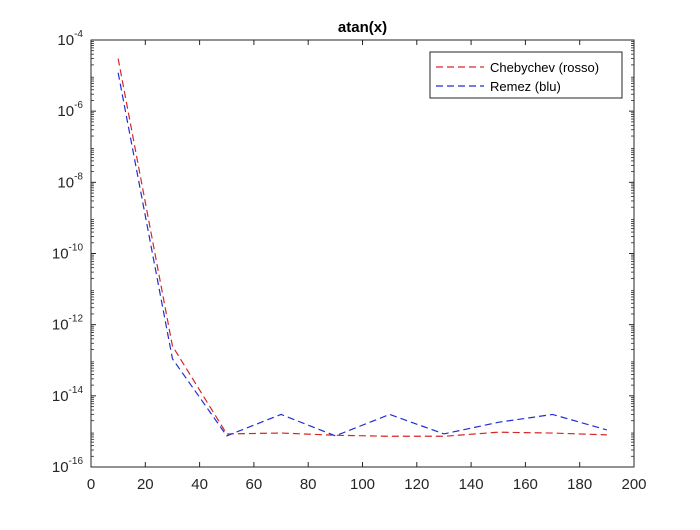 This screenshot has width=700, height=530. Describe the element at coordinates (525, 86) in the screenshot. I see `legend-label: Remez (blu)` at that location.